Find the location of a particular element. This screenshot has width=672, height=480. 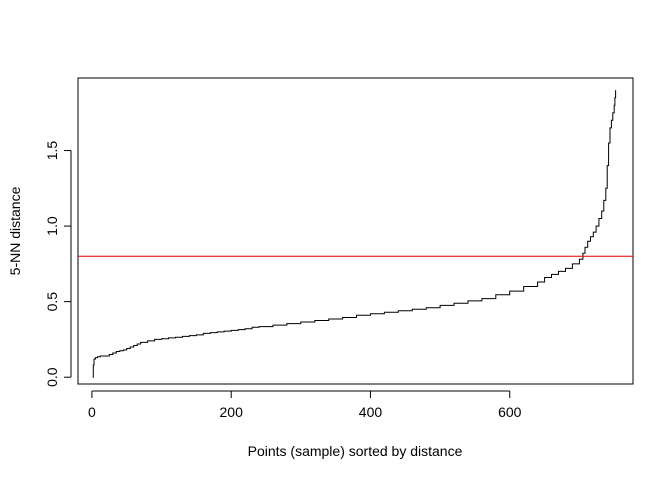

y-axis: 0.0 0.5 1.0 1.5 is located at coordinates (58, 264).